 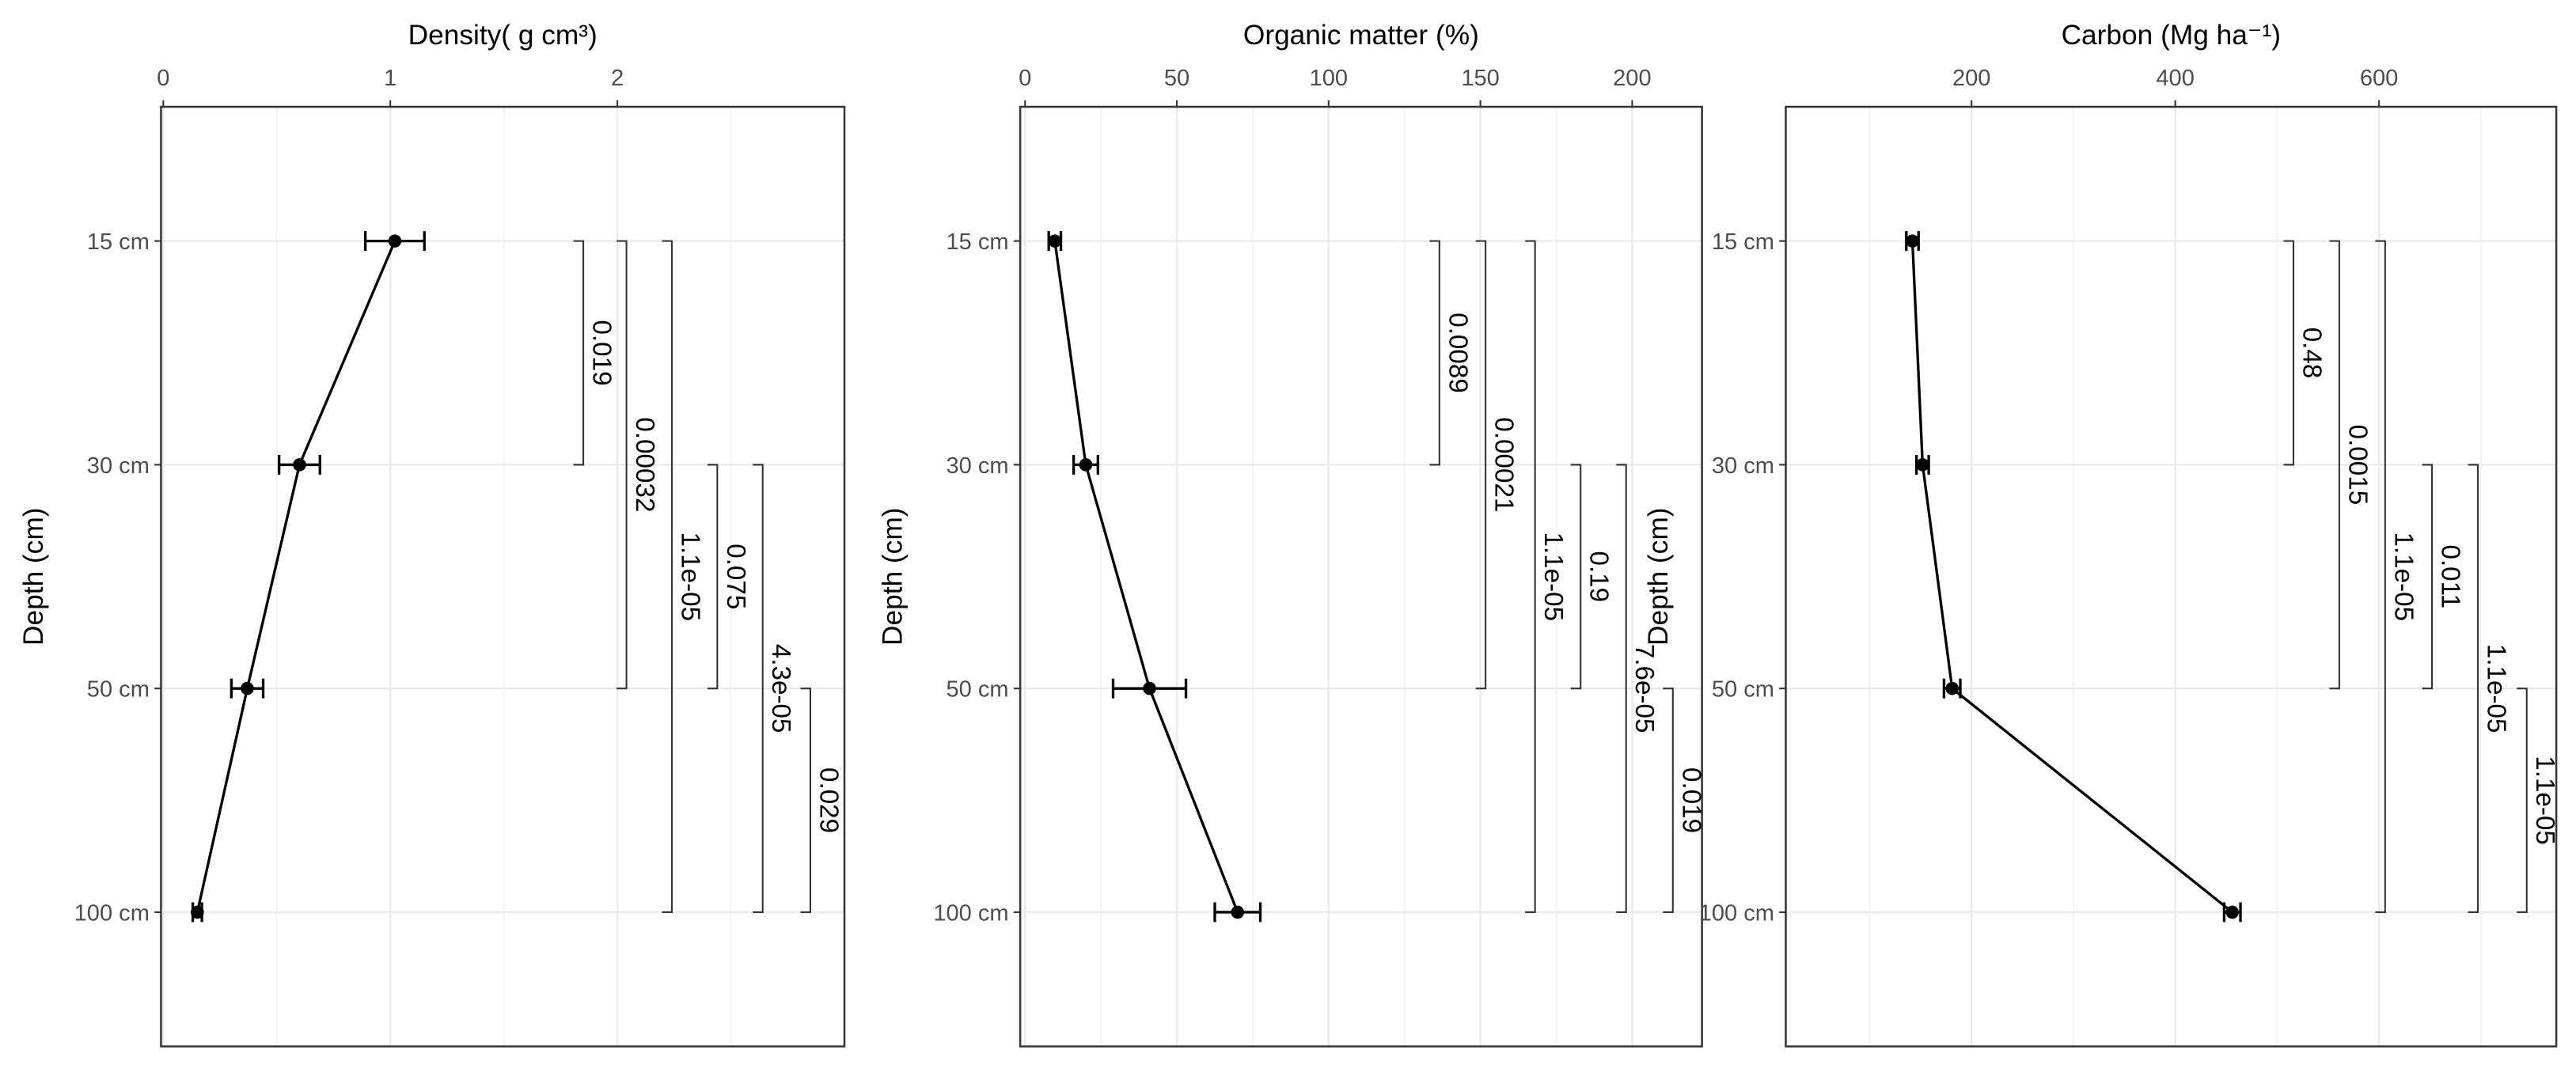 What do you see at coordinates (2449, 576) in the screenshot?
I see `comparison-label: 0.011` at bounding box center [2449, 576].